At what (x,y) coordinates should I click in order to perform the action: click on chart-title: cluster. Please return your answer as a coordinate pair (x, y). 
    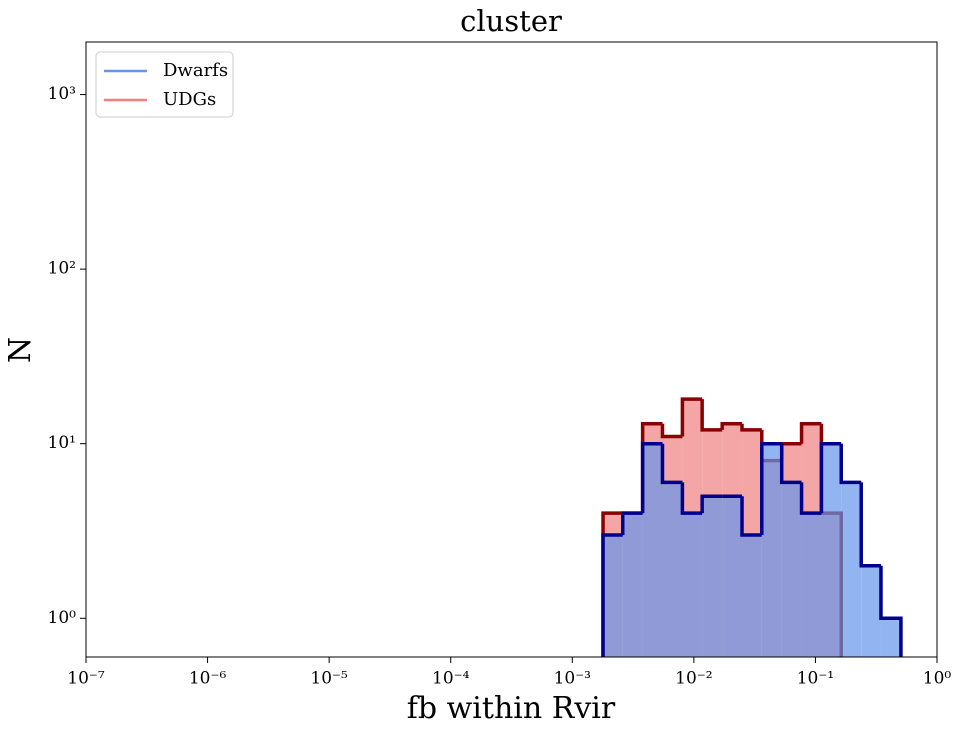
    Looking at the image, I should click on (511, 21).